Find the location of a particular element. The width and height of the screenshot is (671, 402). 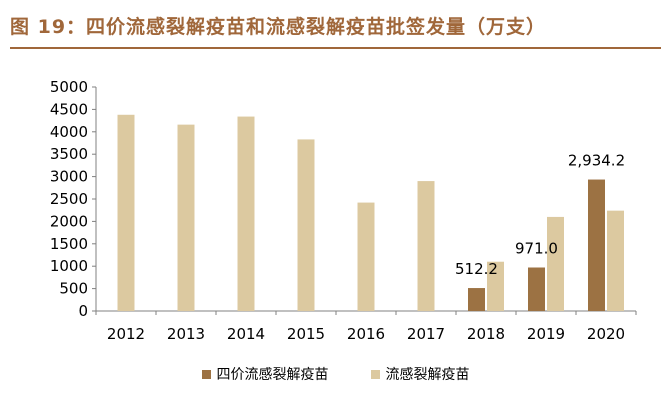

x-tick-label: 2013 is located at coordinates (186, 334).